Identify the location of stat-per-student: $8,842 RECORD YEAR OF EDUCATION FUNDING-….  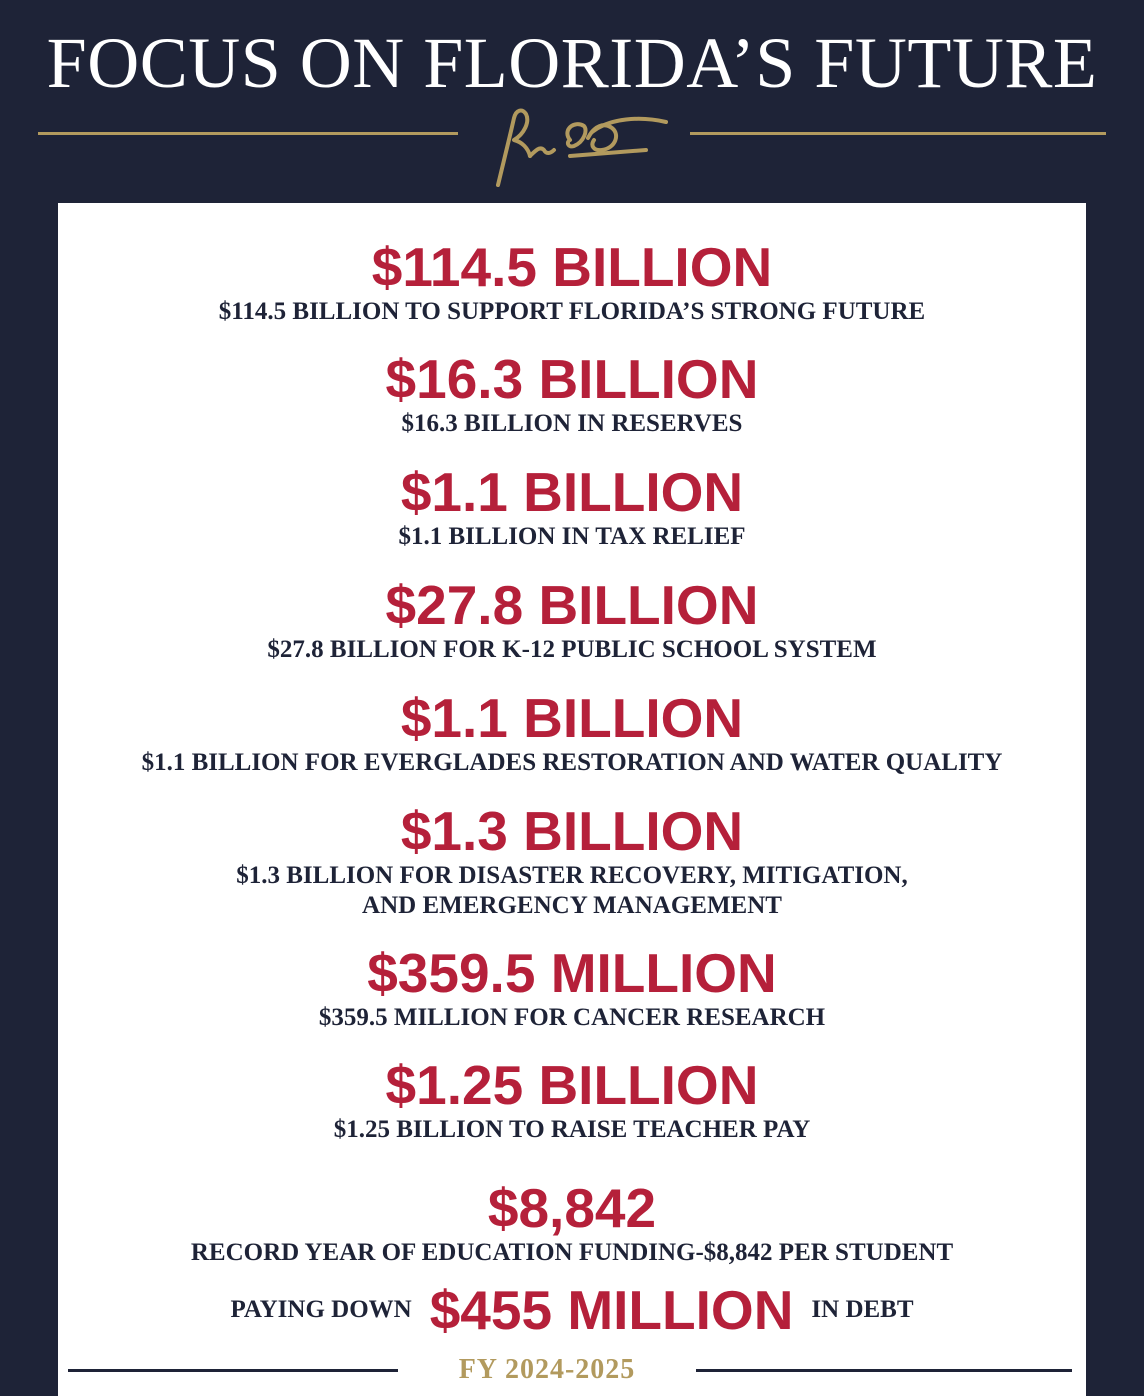
(572, 1223).